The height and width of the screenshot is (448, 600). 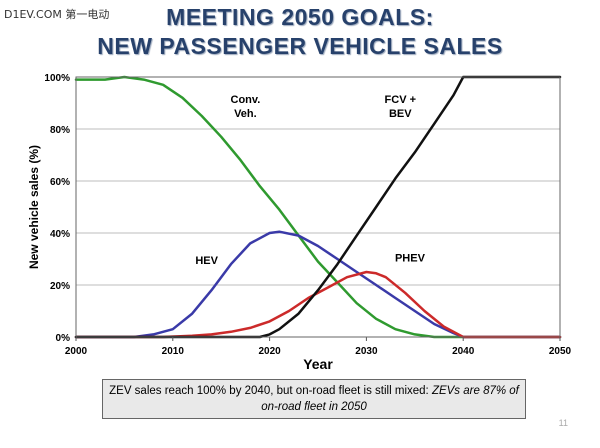 What do you see at coordinates (34, 207) in the screenshot?
I see `y-axis-title: New vehicle sales (%)` at bounding box center [34, 207].